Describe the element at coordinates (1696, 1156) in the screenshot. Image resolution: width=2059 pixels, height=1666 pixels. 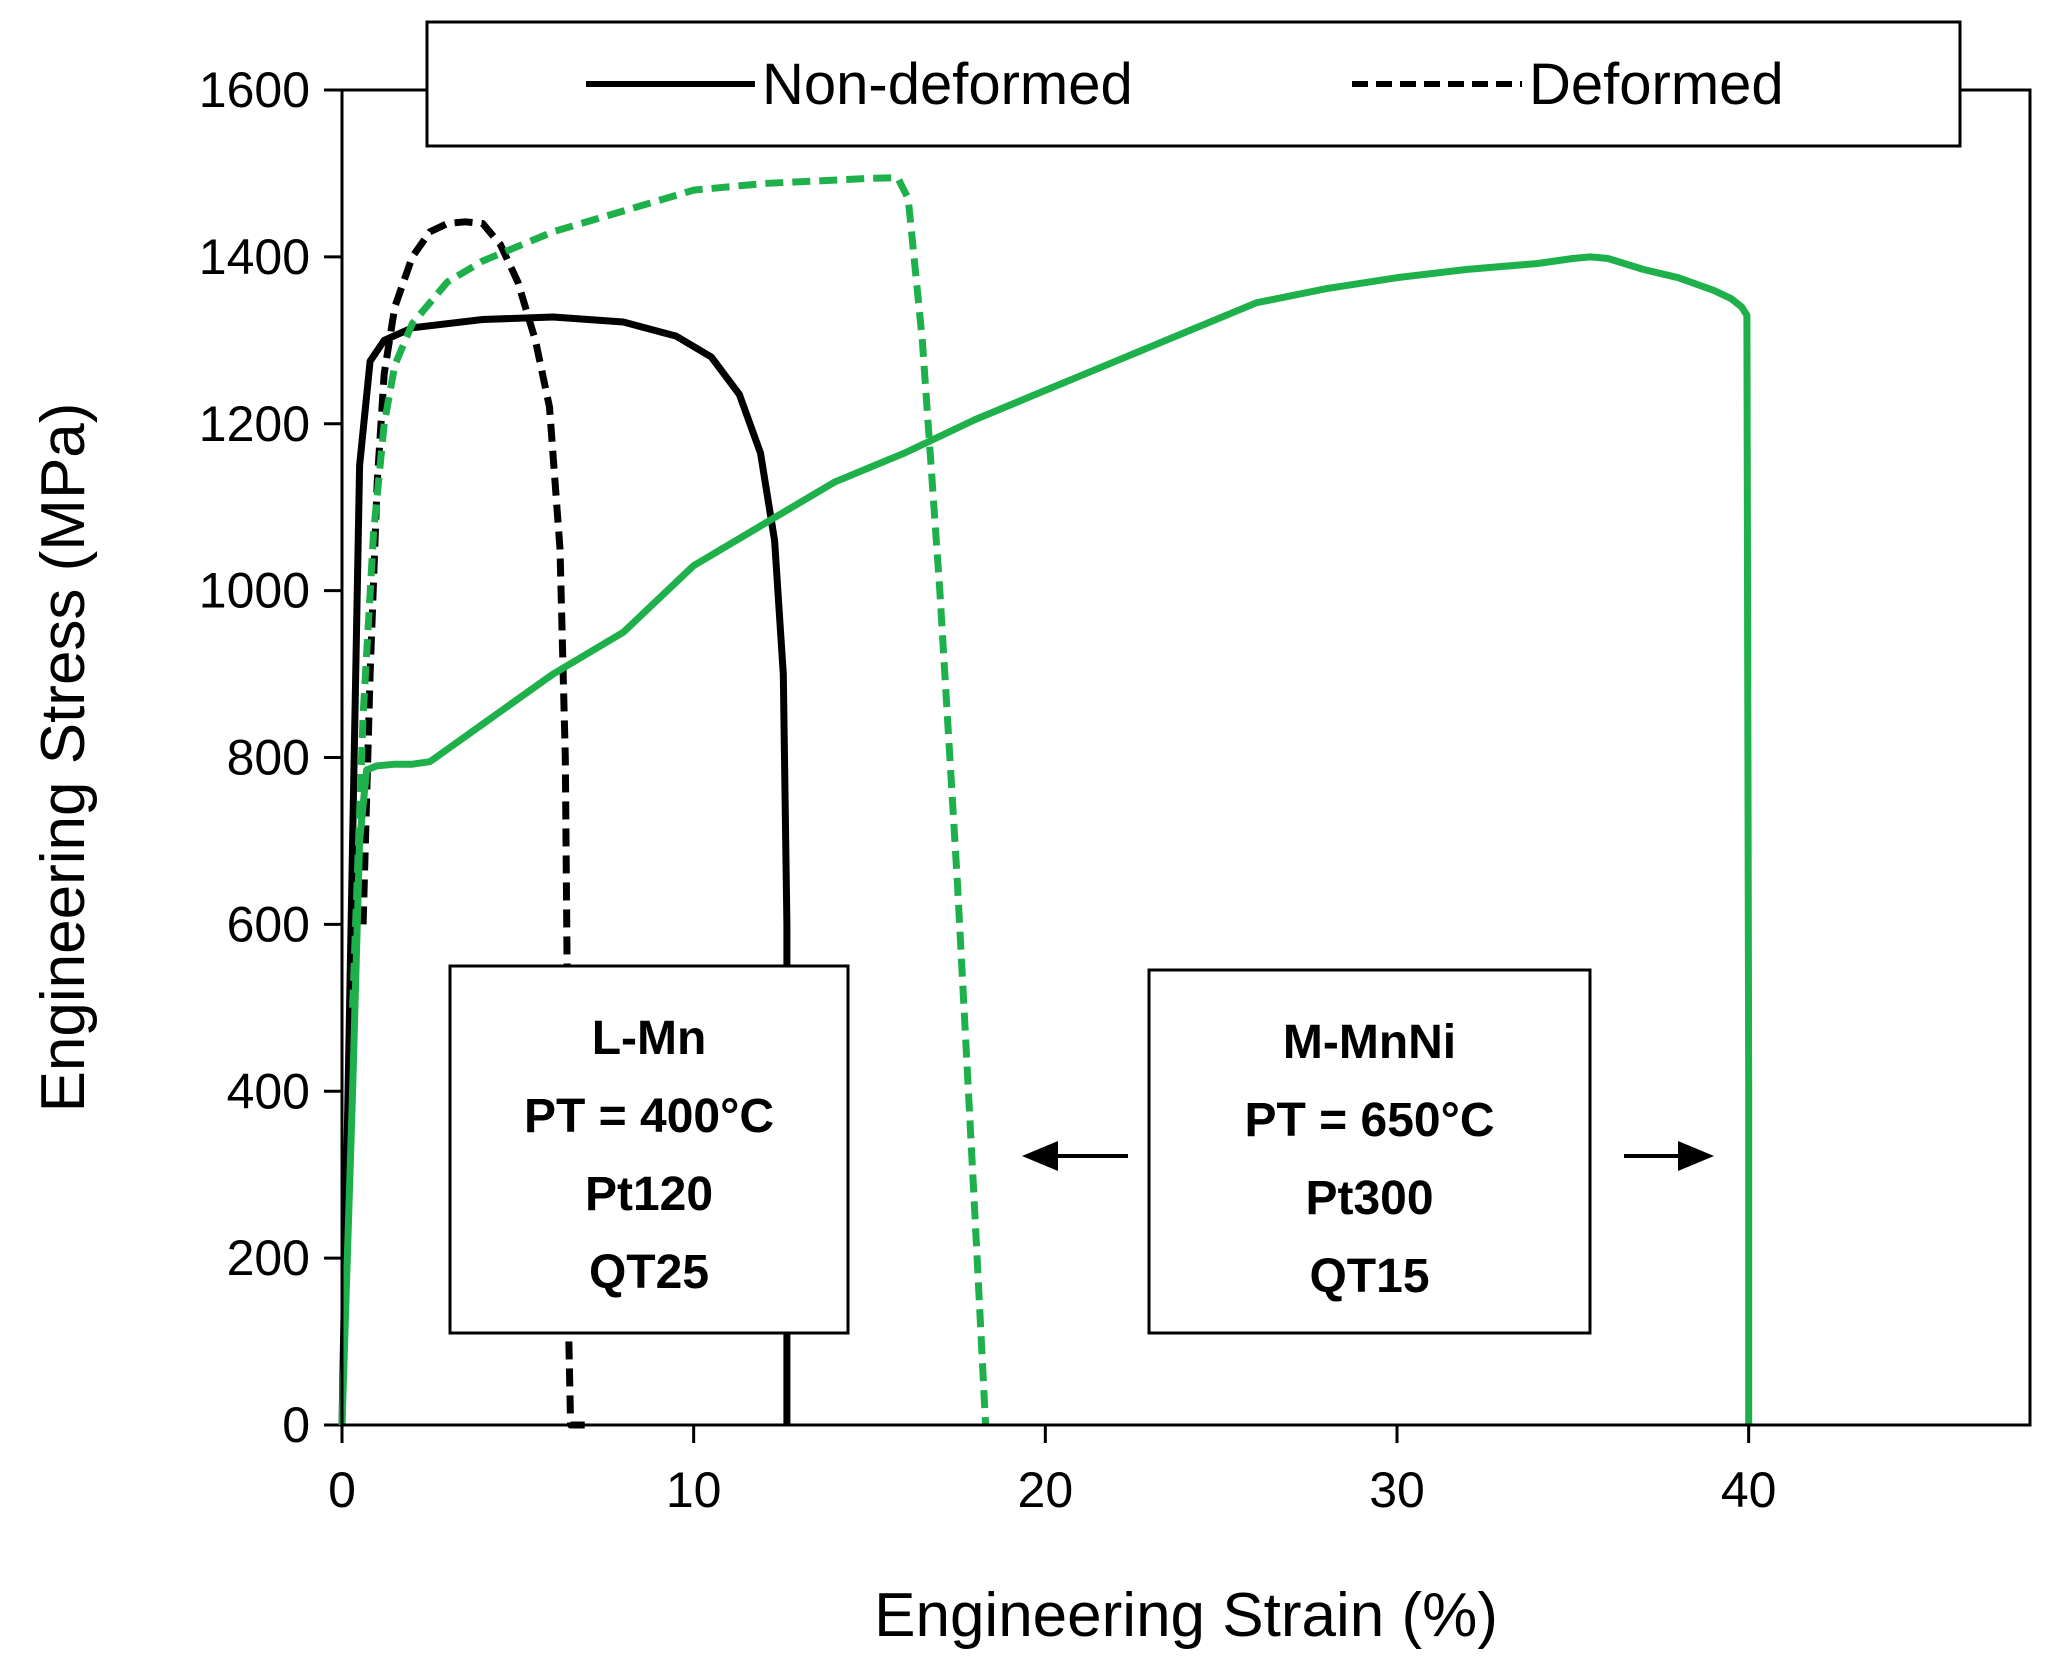
I see `arrow-right-icon` at that location.